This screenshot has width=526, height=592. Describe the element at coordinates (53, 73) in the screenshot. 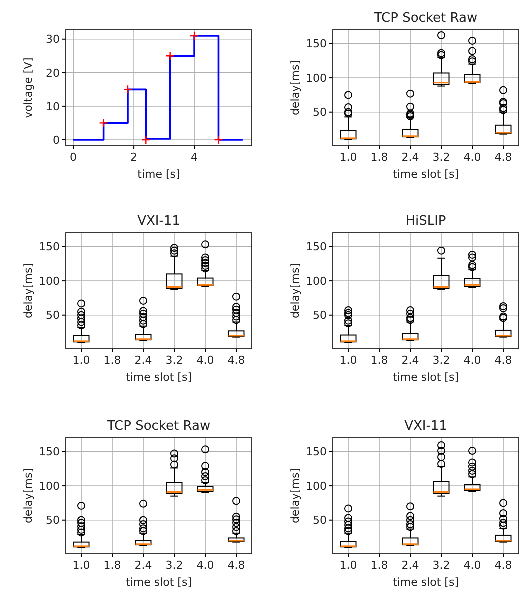

I see `y-tick-label: 20` at that location.